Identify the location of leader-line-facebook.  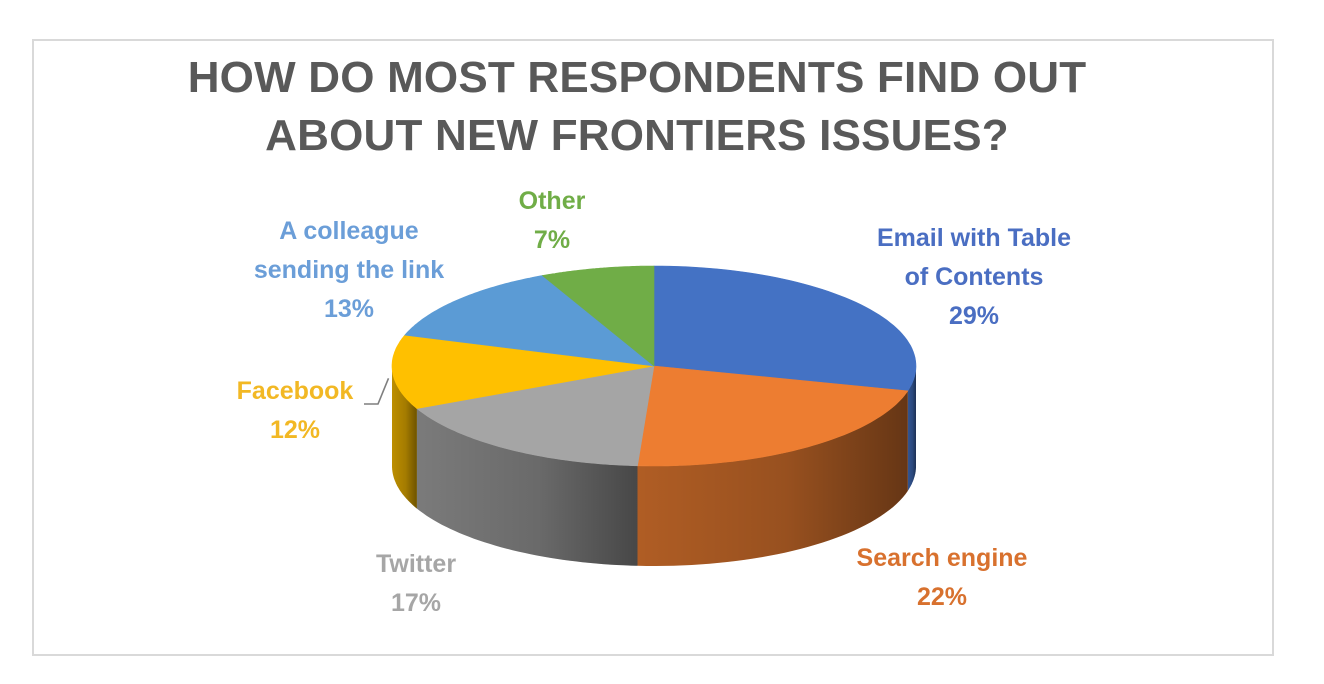
(377, 391).